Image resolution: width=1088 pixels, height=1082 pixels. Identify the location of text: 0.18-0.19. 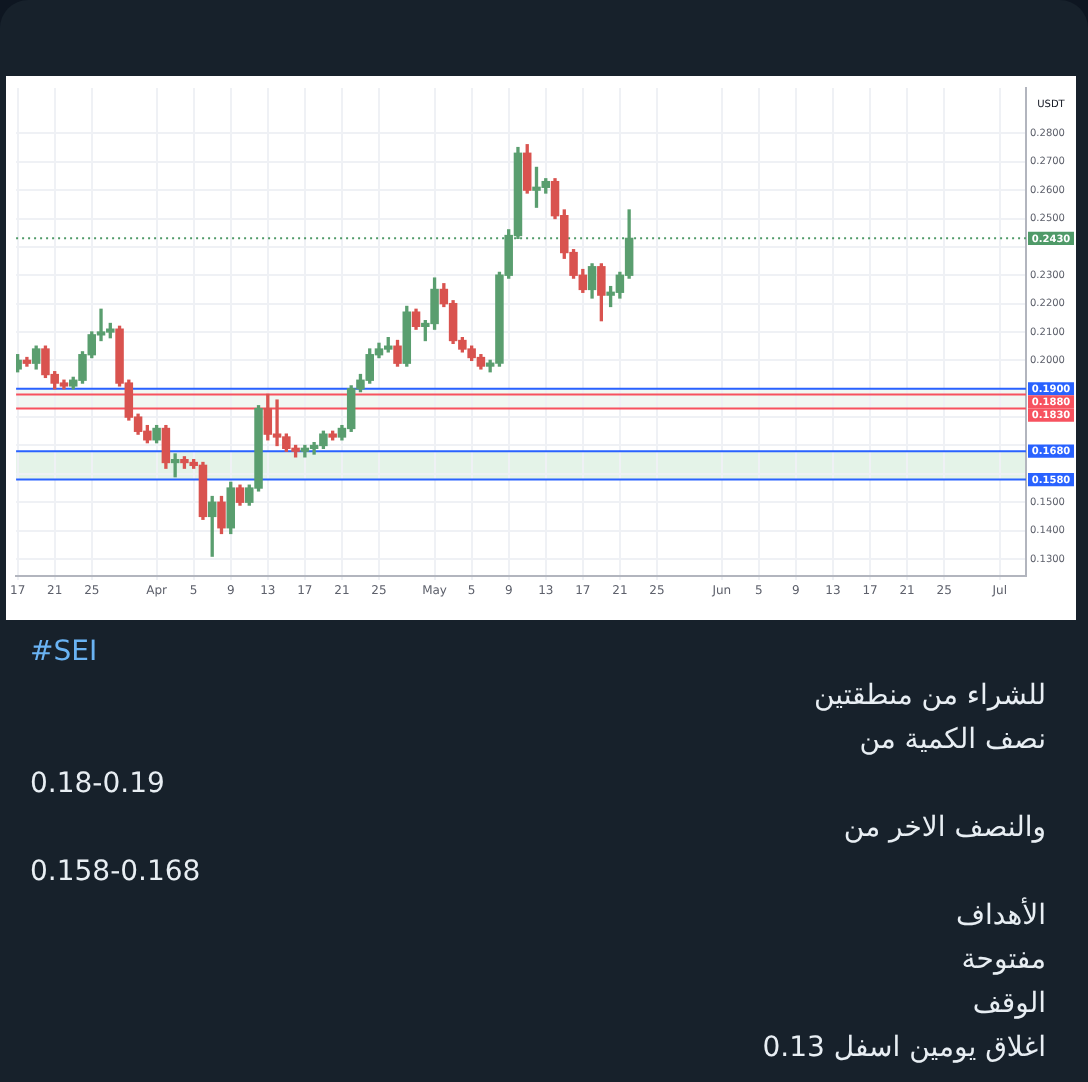
(98, 785).